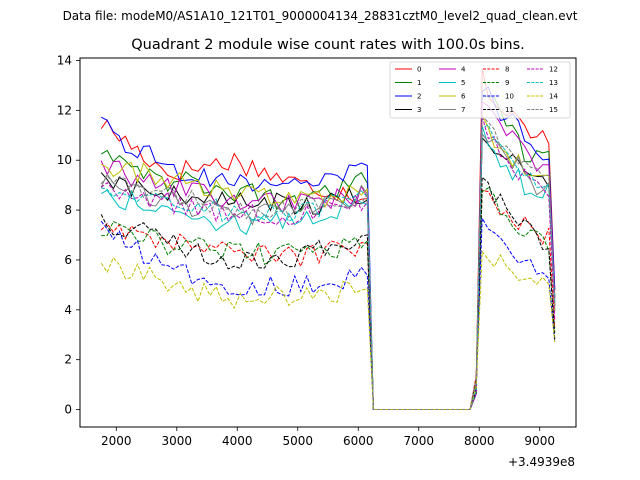 This screenshot has height=480, width=640. What do you see at coordinates (419, 97) in the screenshot?
I see `legend-label-2: 2` at bounding box center [419, 97].